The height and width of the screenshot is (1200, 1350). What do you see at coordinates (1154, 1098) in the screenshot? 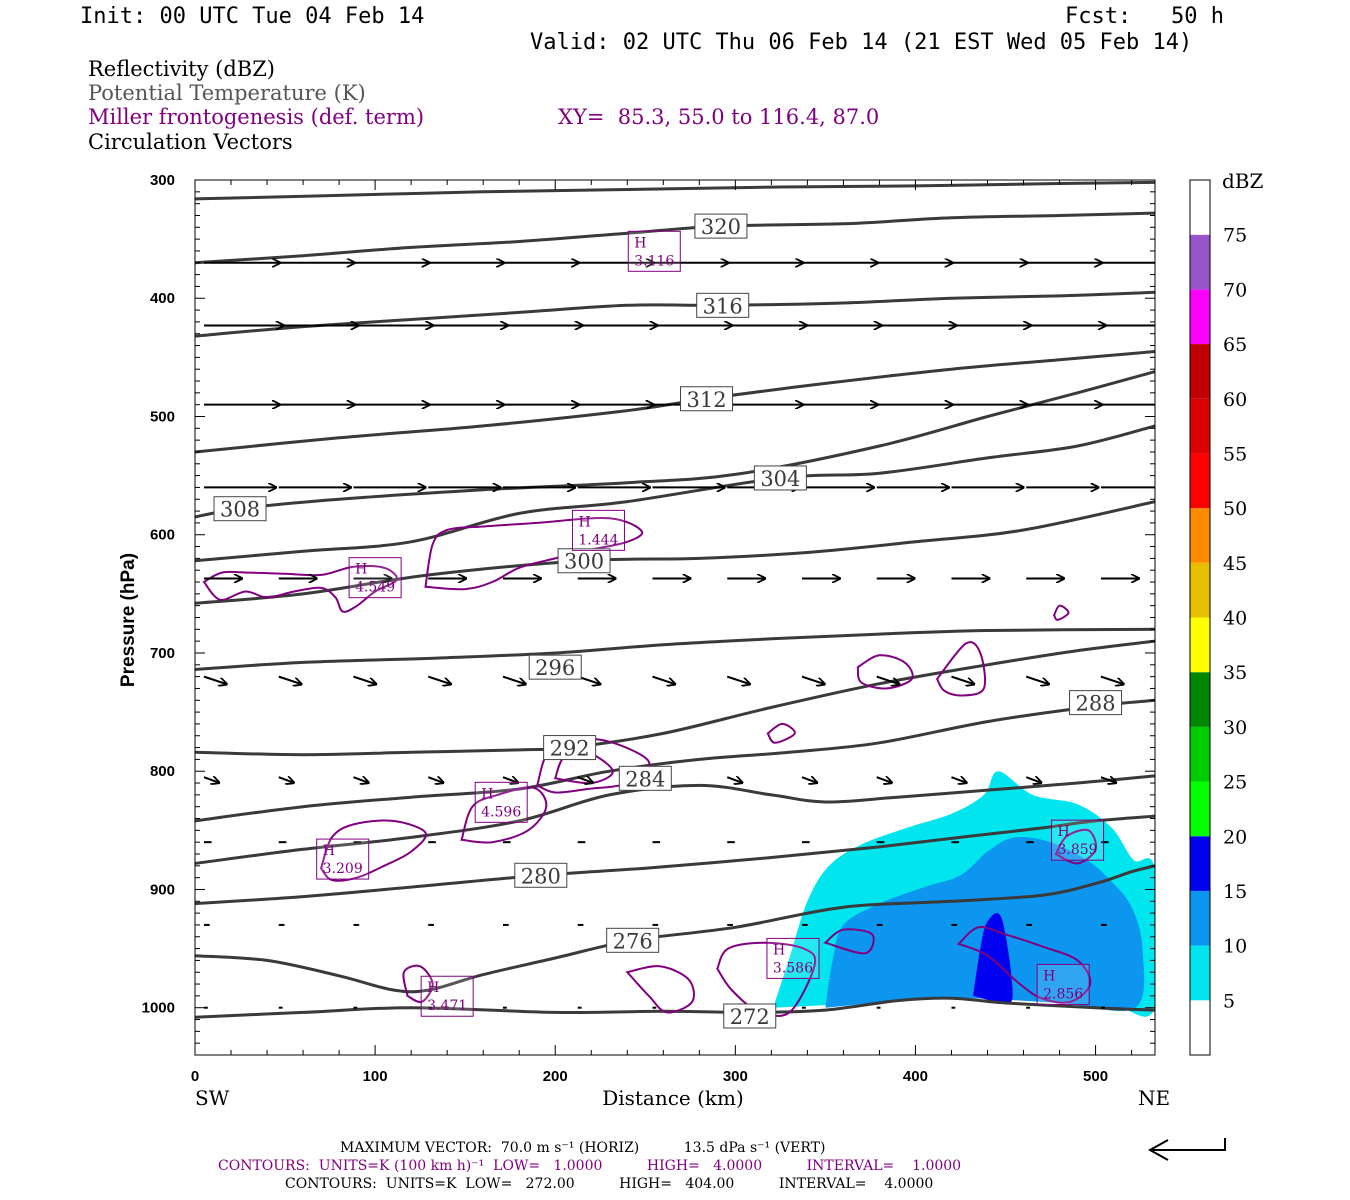
I see `x-axis-right-end: NE` at bounding box center [1154, 1098].